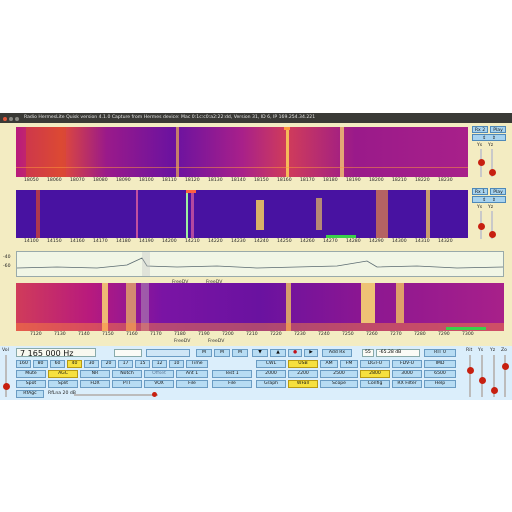 This screenshot has height=512, width=512. I want to click on help-button: Help, so click(440, 384).